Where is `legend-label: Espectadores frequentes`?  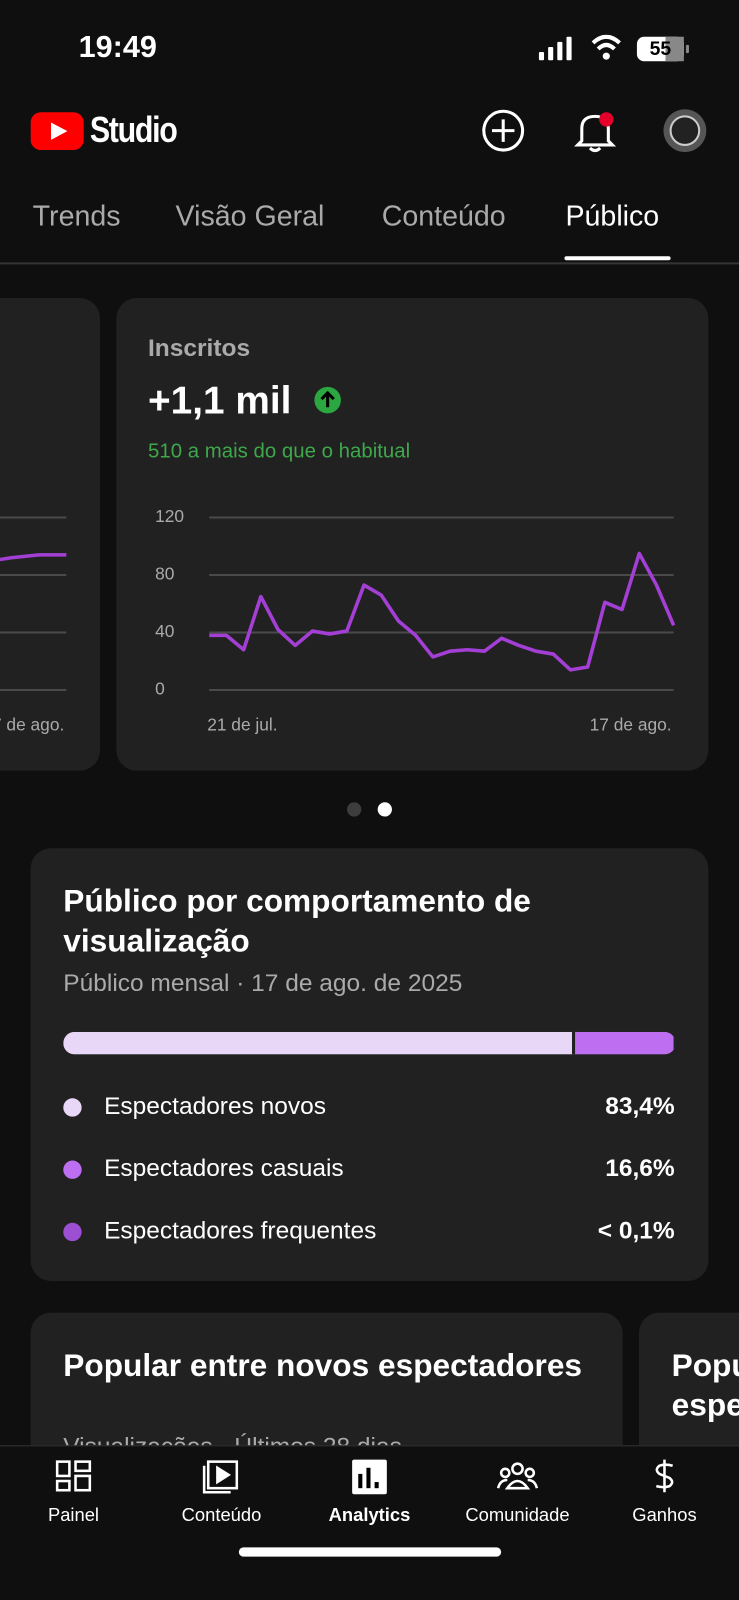 legend-label: Espectadores frequentes is located at coordinates (240, 1230).